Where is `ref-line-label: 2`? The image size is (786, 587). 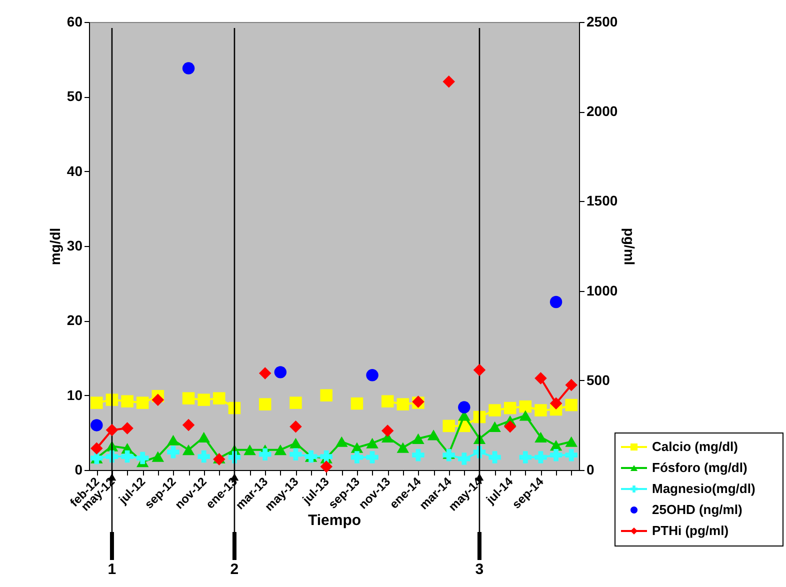 ref-line-label: 2 is located at coordinates (234, 569).